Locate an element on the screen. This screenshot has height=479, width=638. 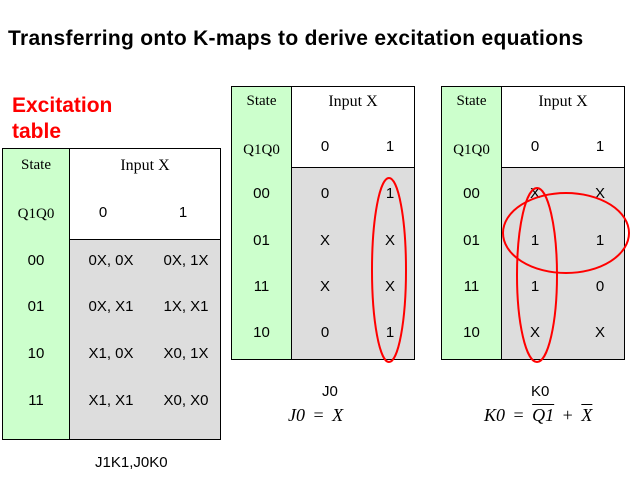
excitation-row-state: 01 is located at coordinates (36, 306).